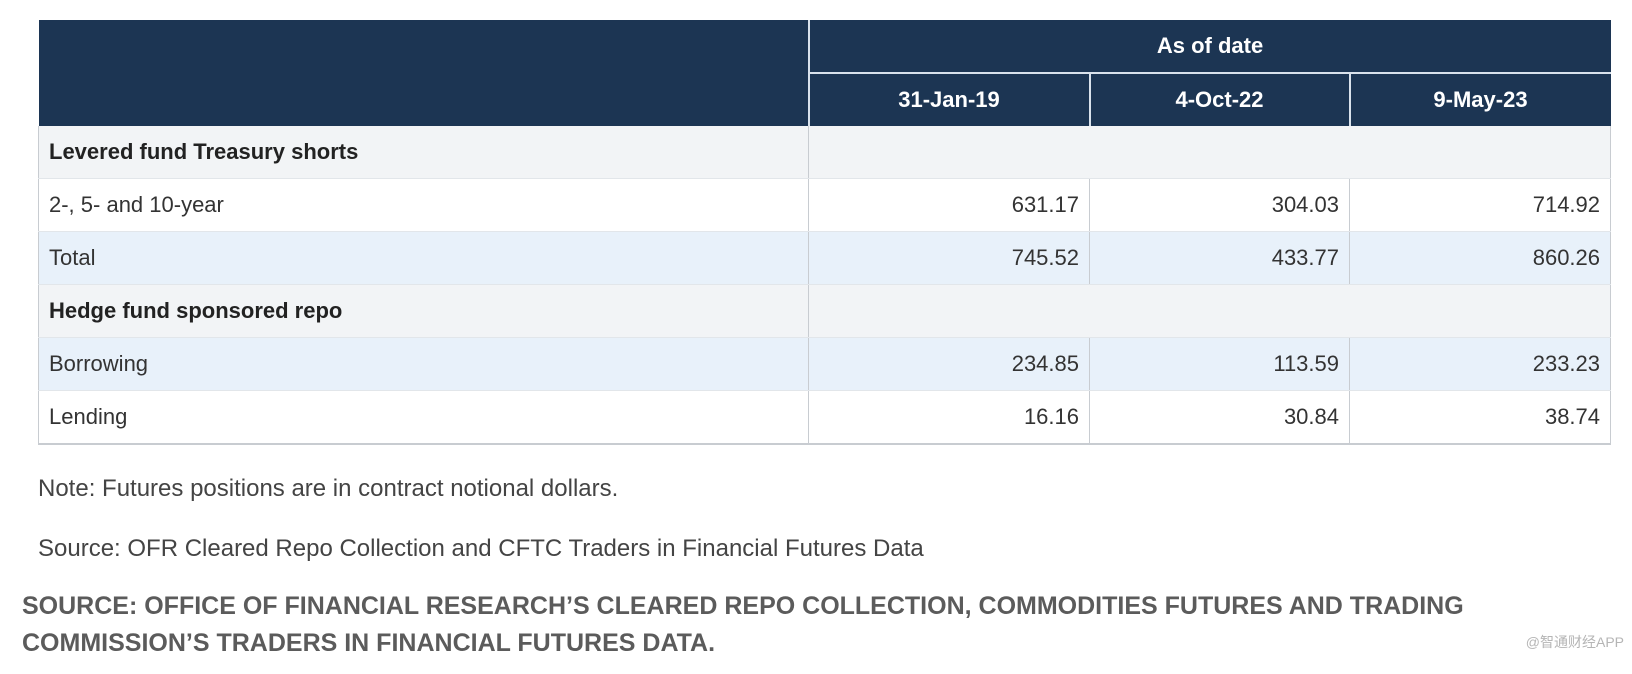  I want to click on table-row: Lending 16.16 30.84 38.74, so click(825, 417).